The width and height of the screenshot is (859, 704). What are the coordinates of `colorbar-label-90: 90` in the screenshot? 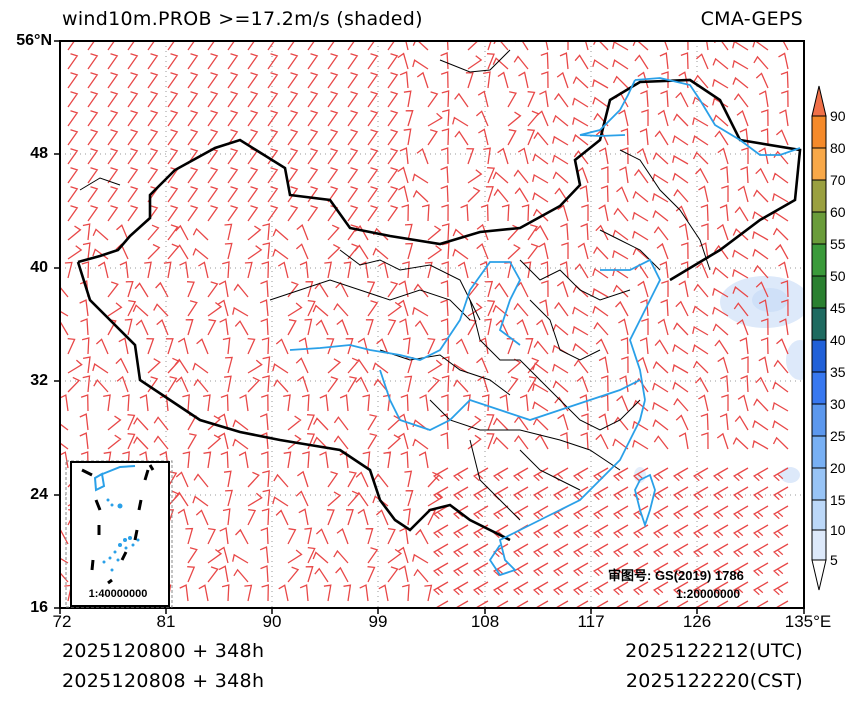 It's located at (838, 116).